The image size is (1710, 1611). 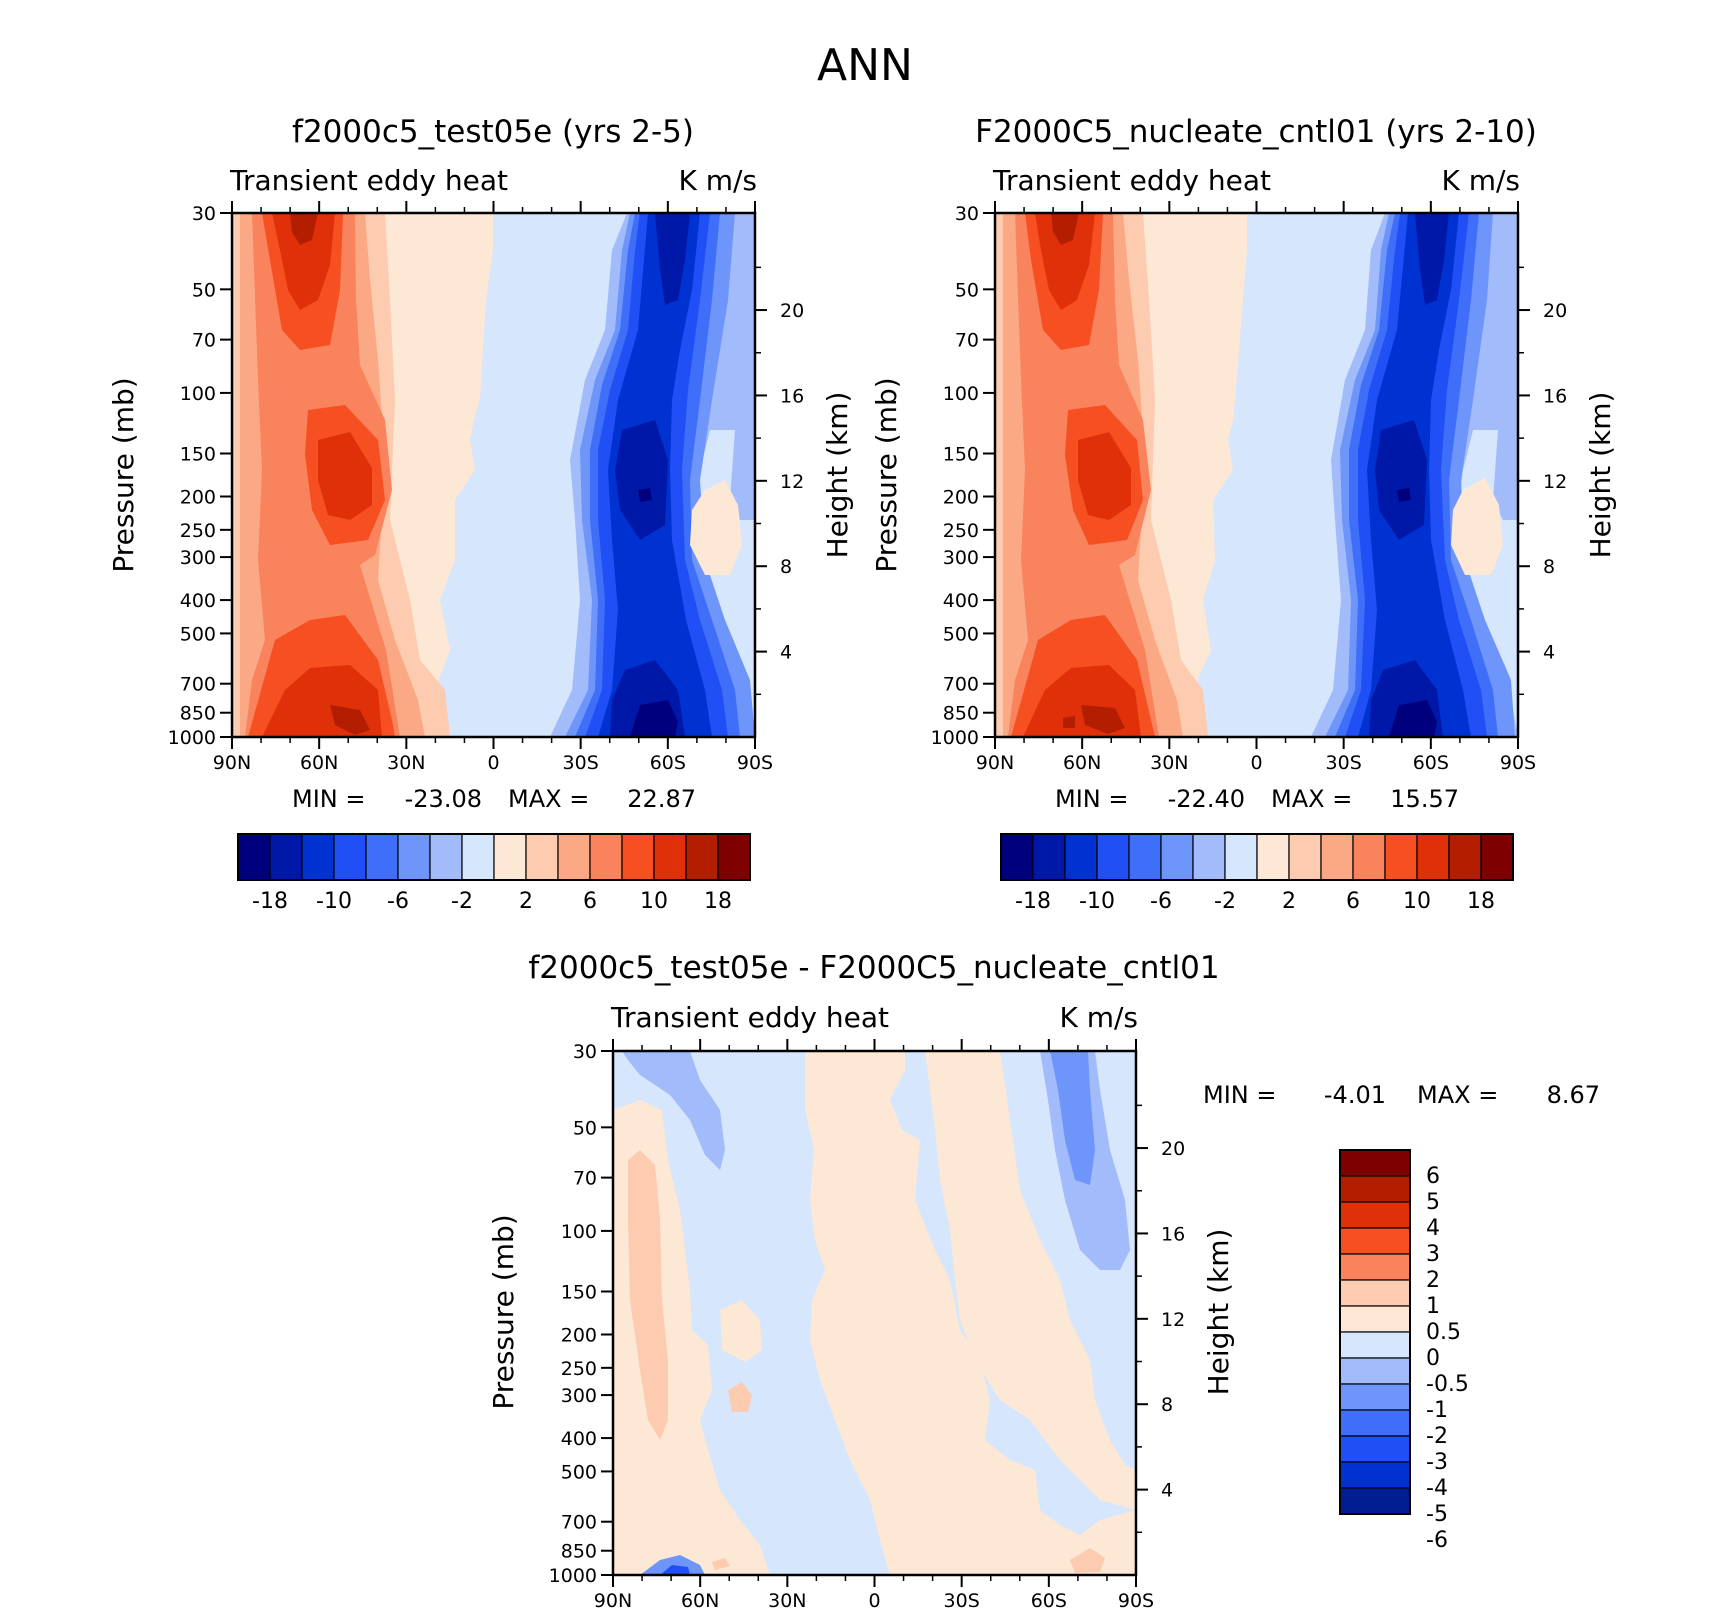 I want to click on y-tick-label: 250, so click(x=961, y=531).